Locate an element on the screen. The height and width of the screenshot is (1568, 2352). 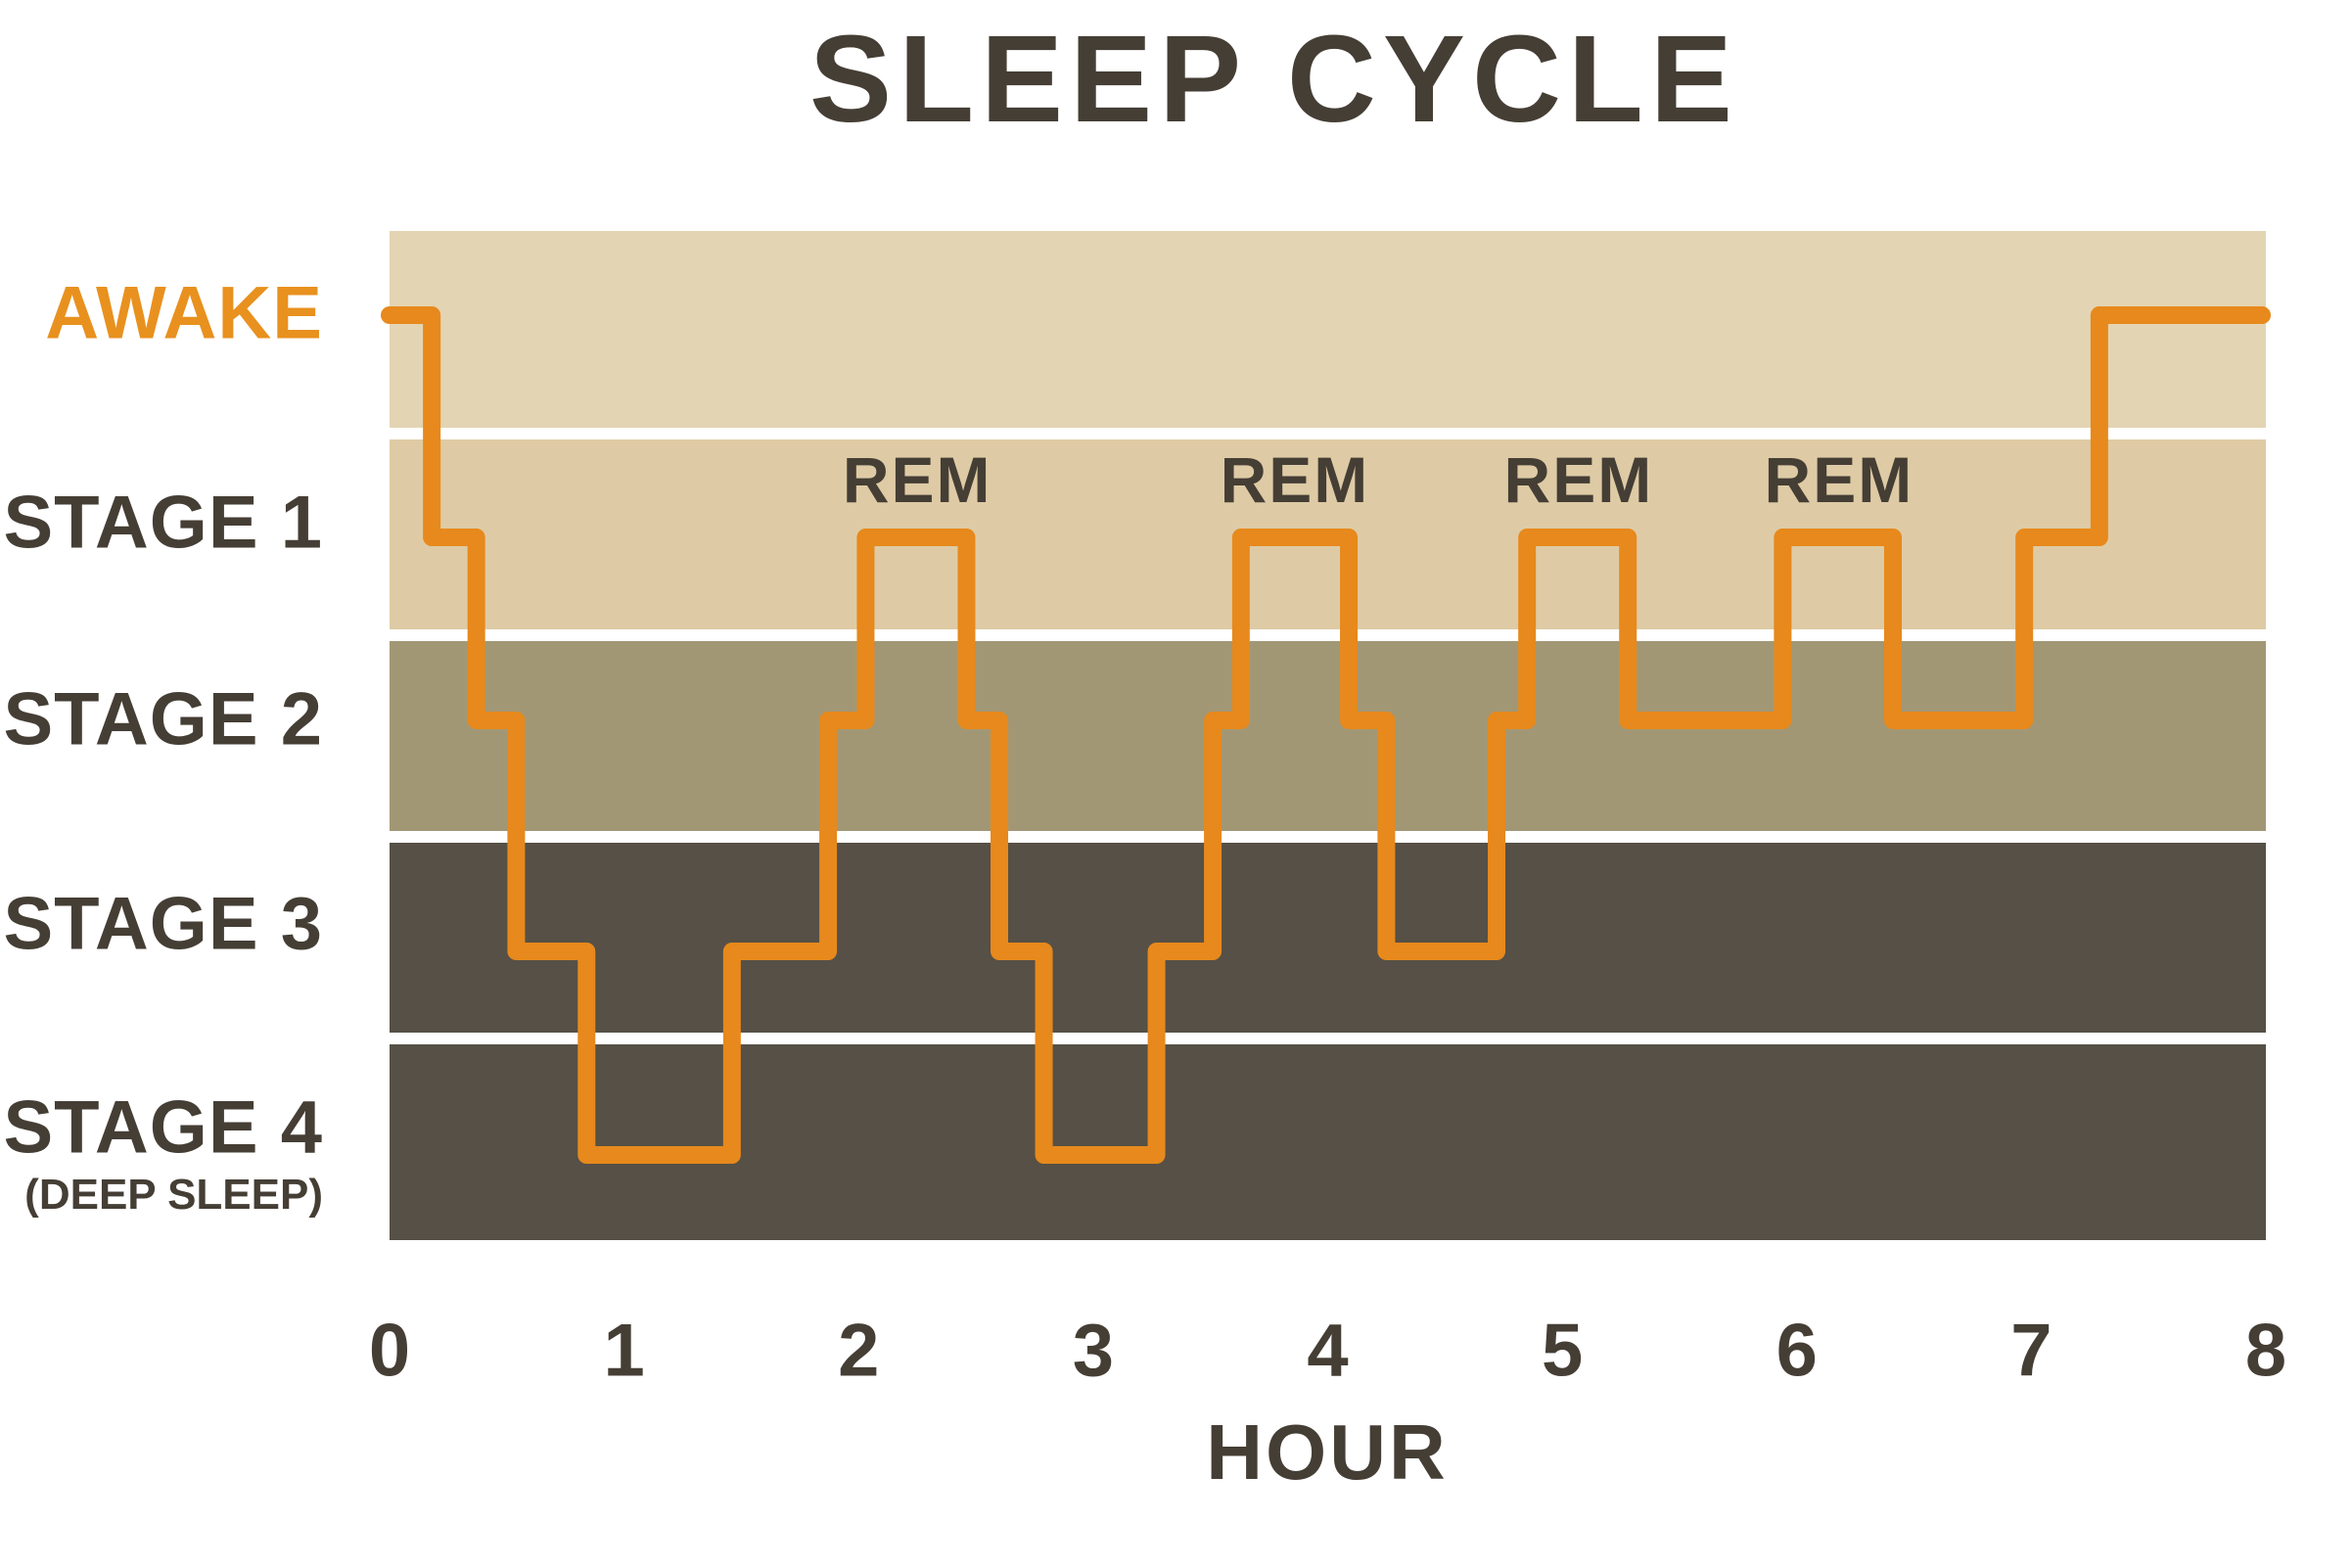
y-label-stage4: STAGE 4 is located at coordinates (163, 1127).